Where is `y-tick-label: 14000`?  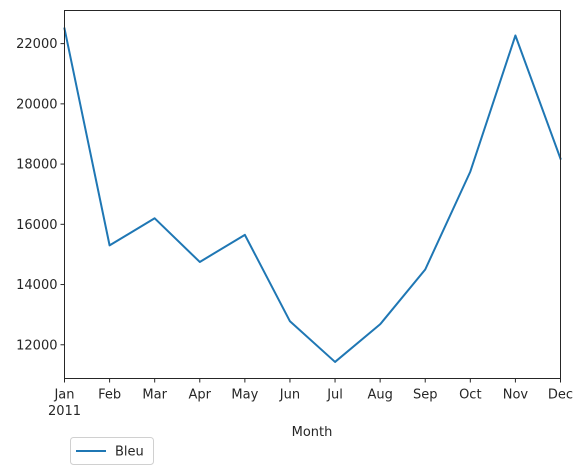 y-tick-label: 14000 is located at coordinates (36, 285).